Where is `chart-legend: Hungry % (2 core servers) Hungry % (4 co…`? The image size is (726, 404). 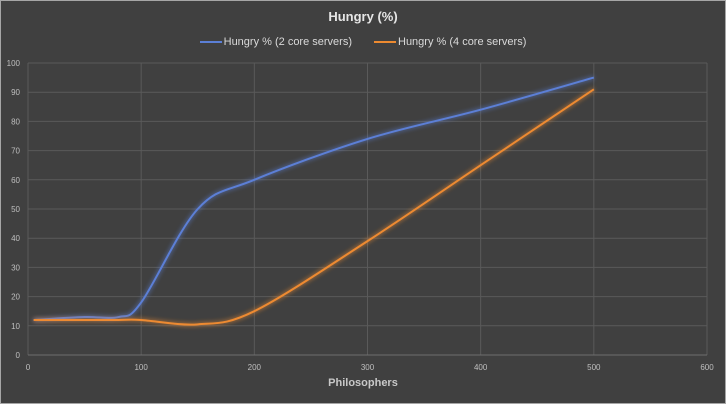 chart-legend: Hungry % (2 core servers) Hungry % (4 co… is located at coordinates (363, 42).